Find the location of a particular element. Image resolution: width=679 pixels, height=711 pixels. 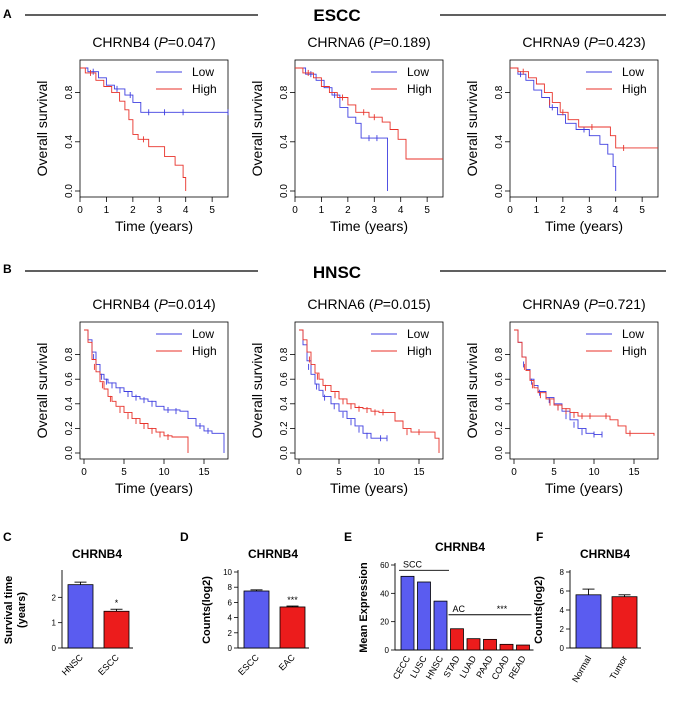

y-tick-label: 60 is located at coordinates (384, 565).